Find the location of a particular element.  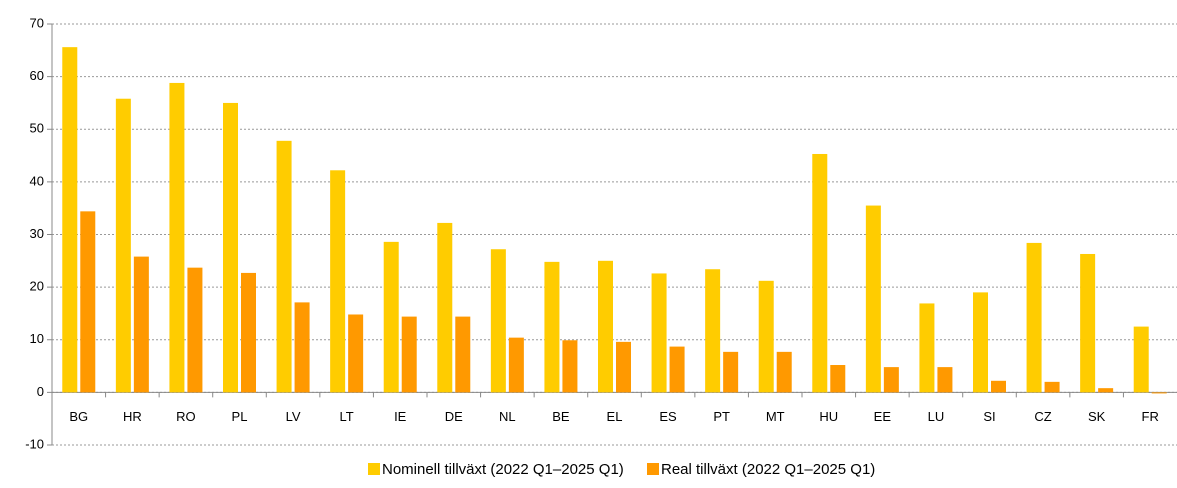

x-tick-label: CZ is located at coordinates (1042, 416).